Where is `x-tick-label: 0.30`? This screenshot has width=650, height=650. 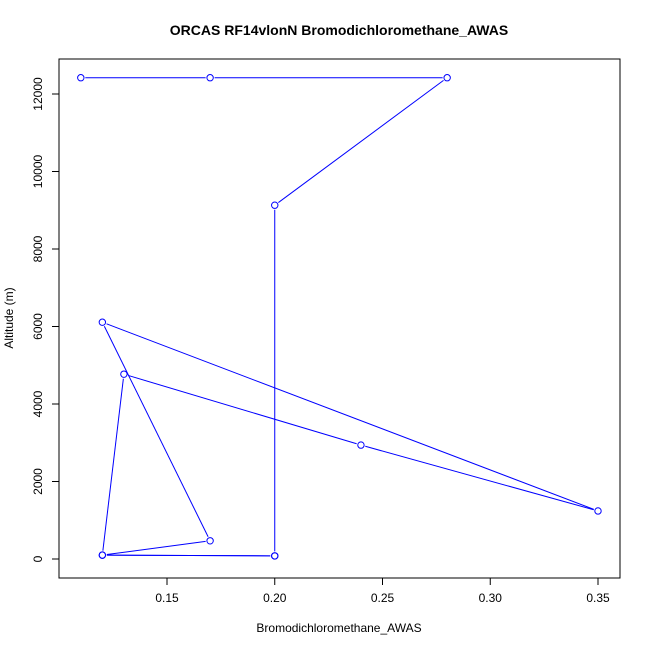
x-tick-label: 0.30 is located at coordinates (491, 598).